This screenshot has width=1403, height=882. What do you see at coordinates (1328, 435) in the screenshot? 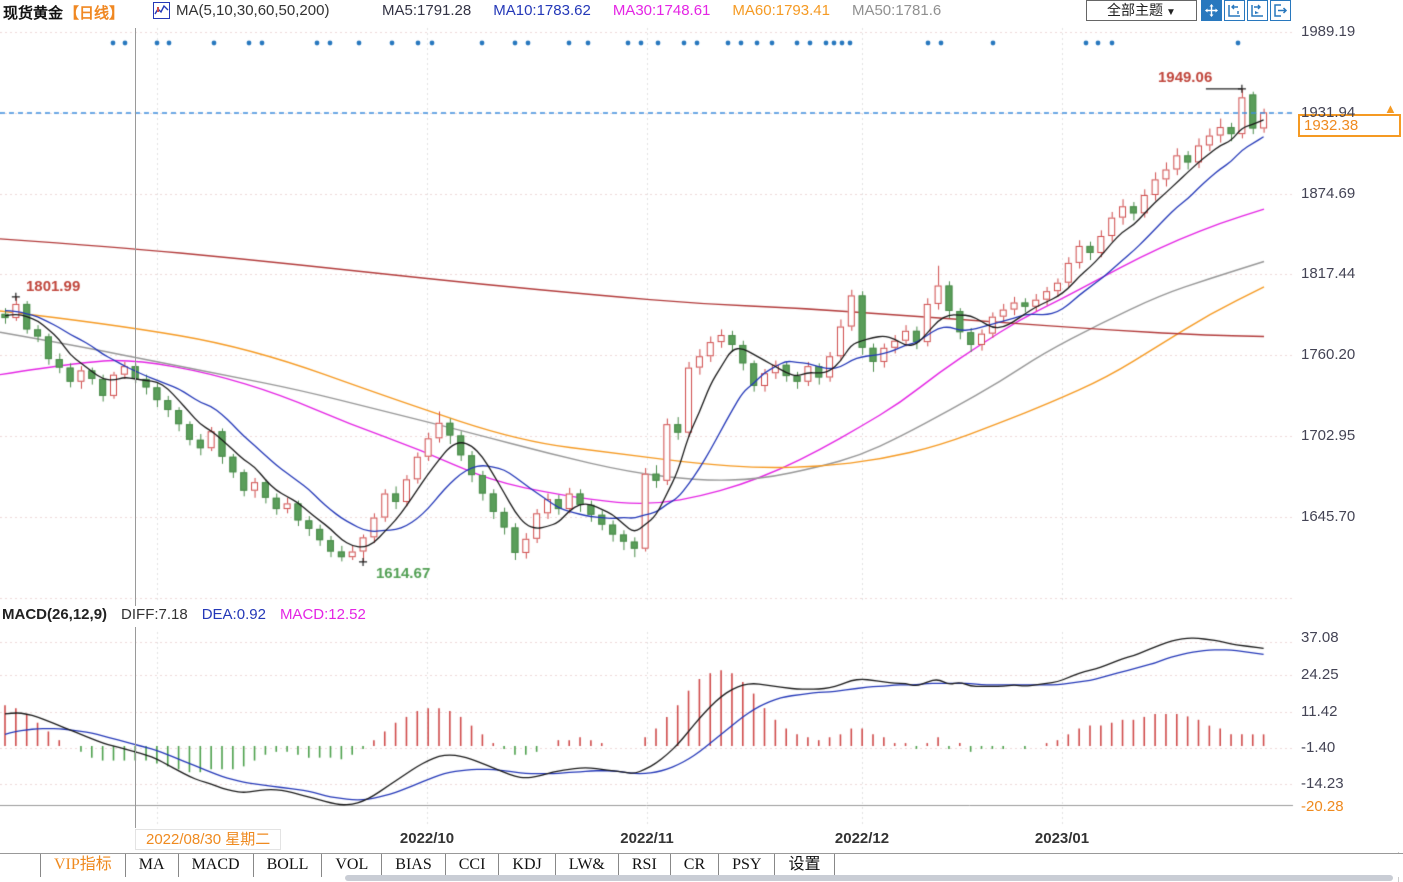
I see `price-axis-label: 1702.95` at bounding box center [1328, 435].